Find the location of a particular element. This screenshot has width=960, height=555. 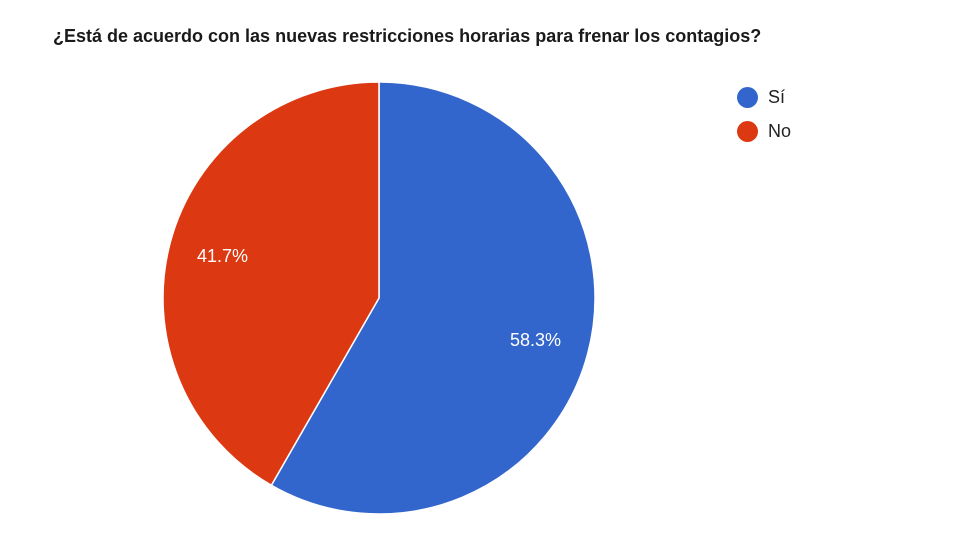

slice-label-no: 41.7% is located at coordinates (222, 256).